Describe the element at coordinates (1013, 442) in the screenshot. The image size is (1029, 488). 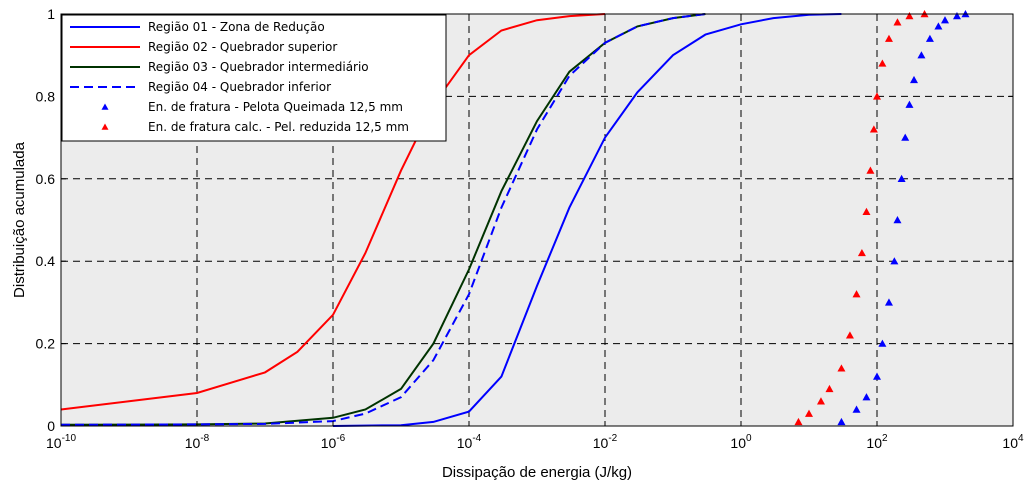
I see `x-tick-label: 10⁴` at that location.